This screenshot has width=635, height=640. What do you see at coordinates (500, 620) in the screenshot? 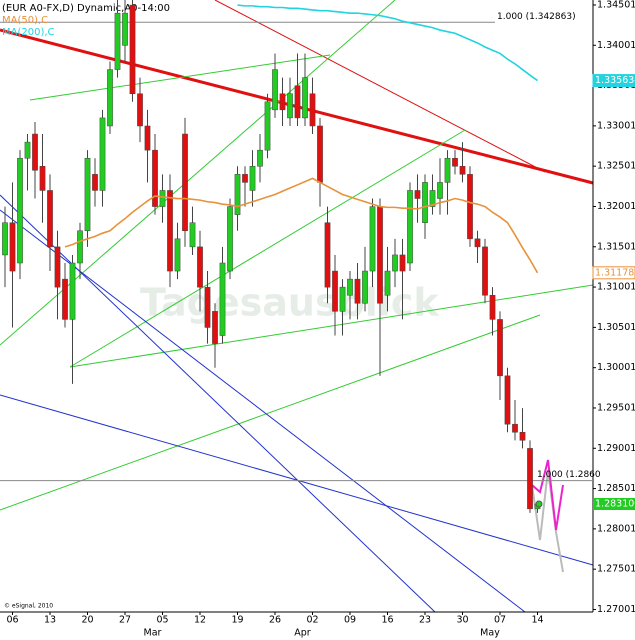
I see `x-tick-label: 07` at bounding box center [500, 620].